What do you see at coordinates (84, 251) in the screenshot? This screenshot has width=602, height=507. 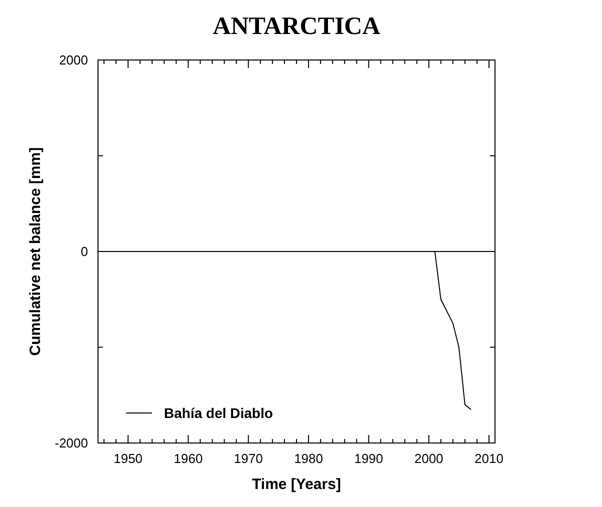 I see `y-tick-label: 0` at bounding box center [84, 251].